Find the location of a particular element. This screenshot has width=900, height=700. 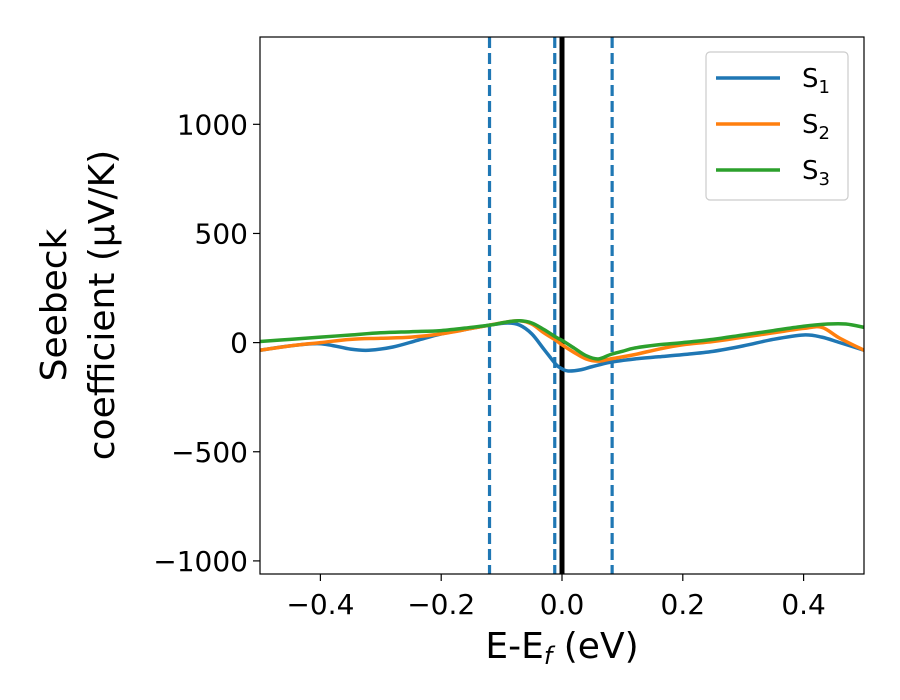

y-tick-label: −500 is located at coordinates (209, 452).